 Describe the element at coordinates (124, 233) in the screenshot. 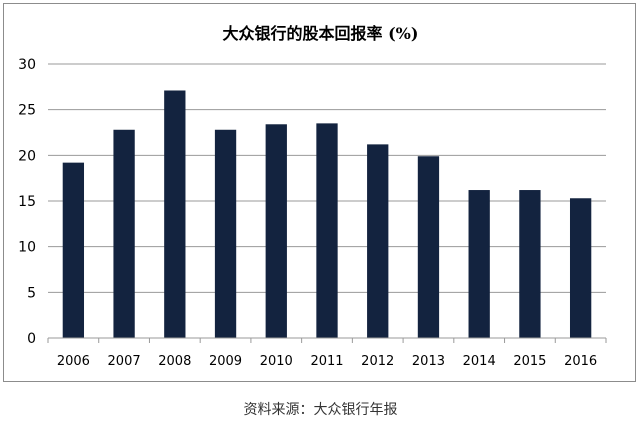

I see `bar-2007` at that location.